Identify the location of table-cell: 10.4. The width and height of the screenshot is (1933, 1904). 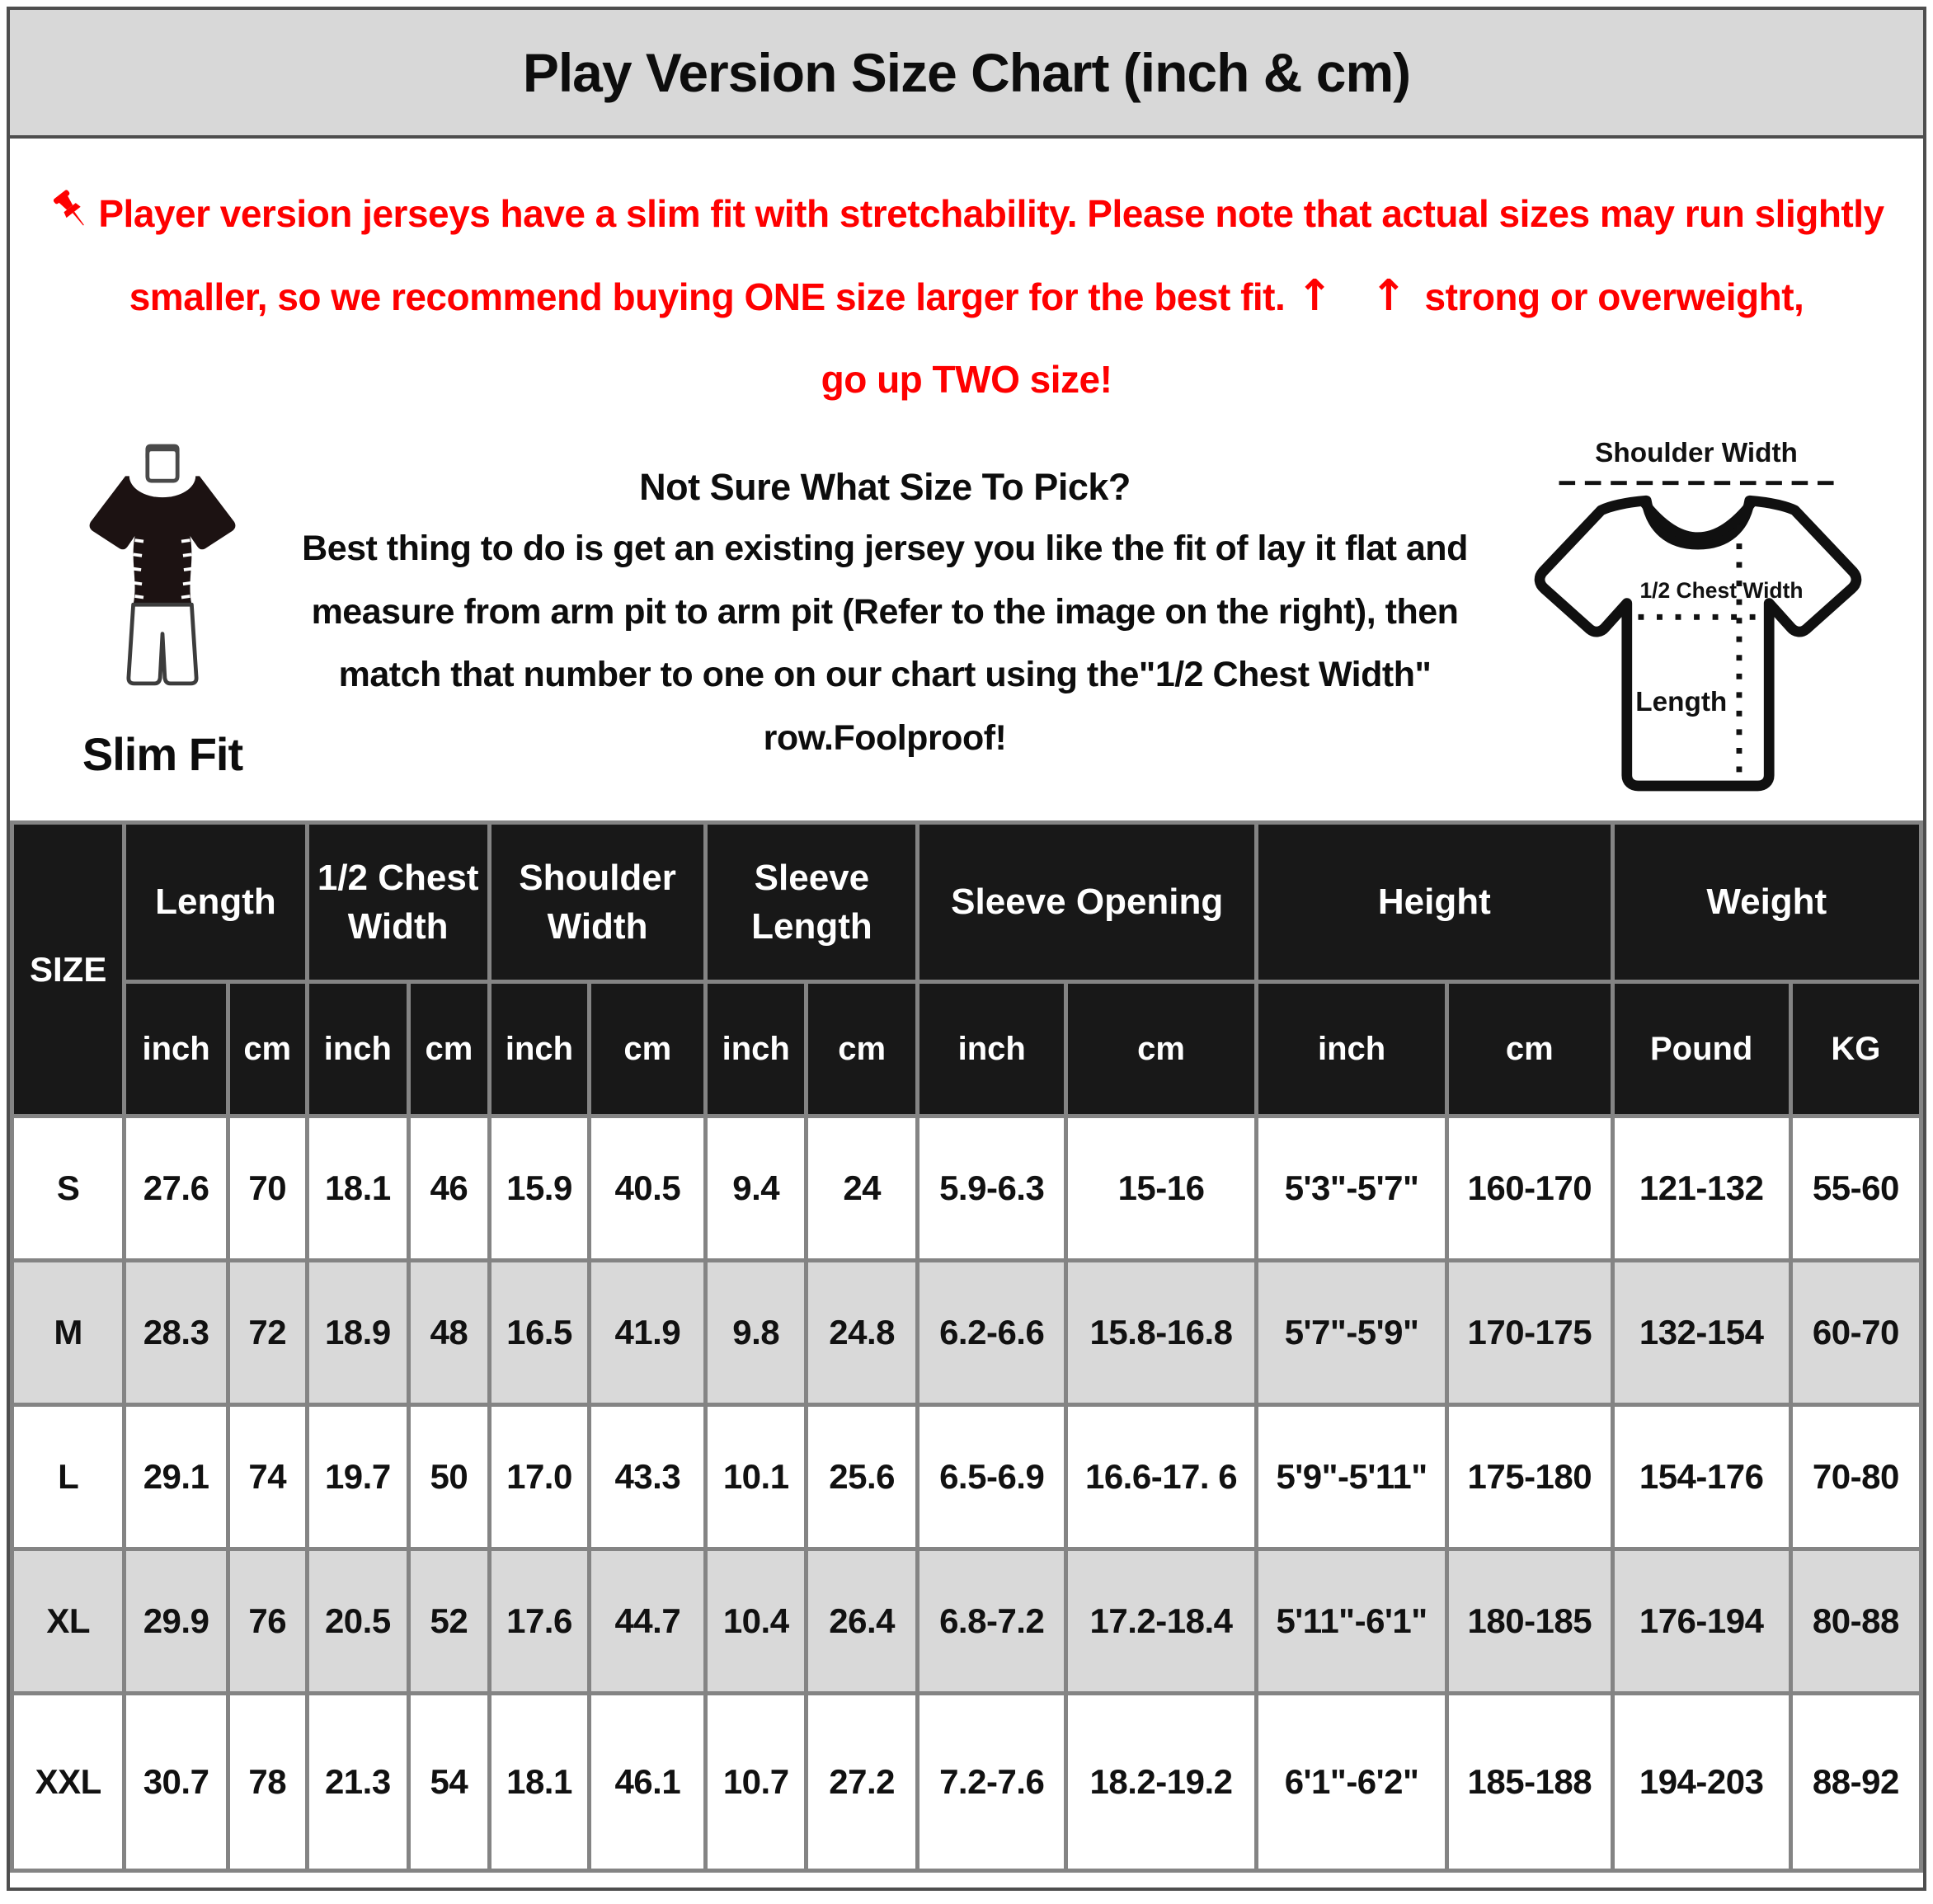
(755, 1621).